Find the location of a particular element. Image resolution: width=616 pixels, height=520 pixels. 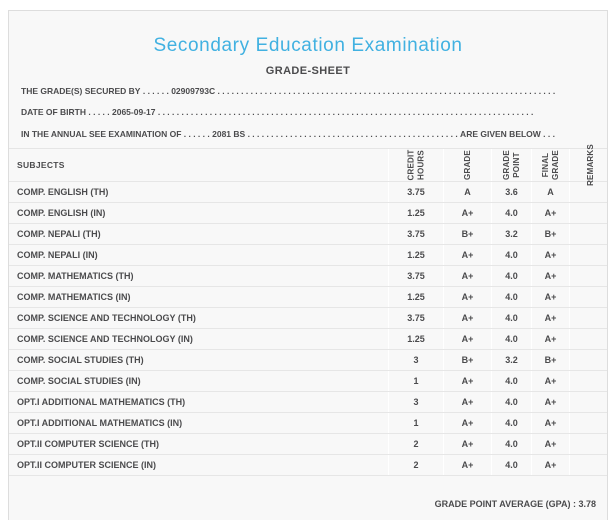

table-row: COMP. MATHEMATICS (IN) 1.25 A+ 4.0 A+ is located at coordinates (308, 297).